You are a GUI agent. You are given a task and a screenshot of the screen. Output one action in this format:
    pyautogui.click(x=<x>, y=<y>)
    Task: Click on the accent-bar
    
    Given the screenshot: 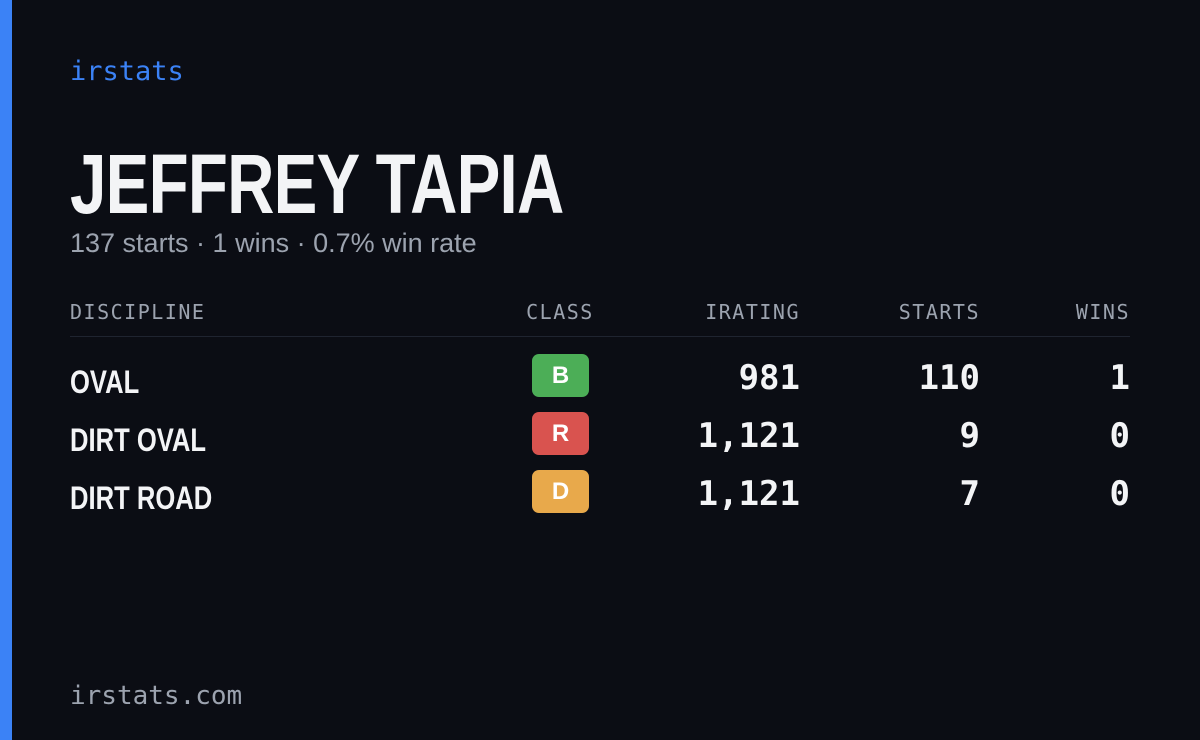 What is the action you would take?
    pyautogui.click(x=6, y=370)
    